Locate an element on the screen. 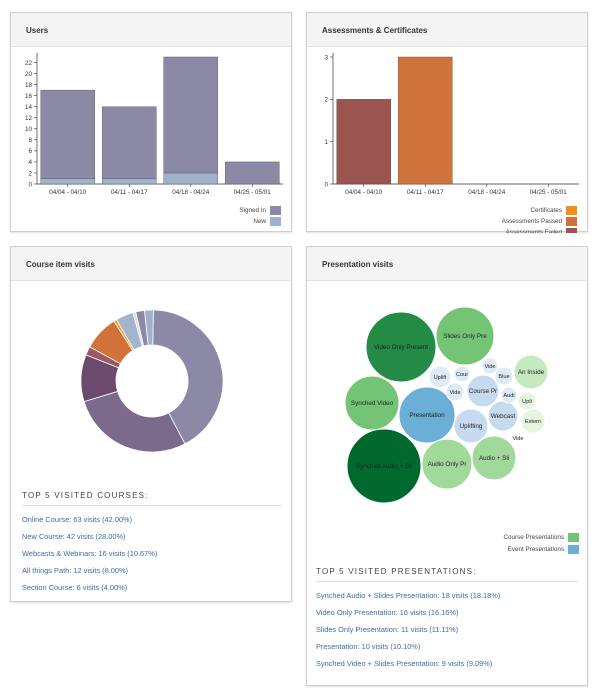  top5-courses-title: TOP 5 VISITED COURSES: is located at coordinates (85, 495).